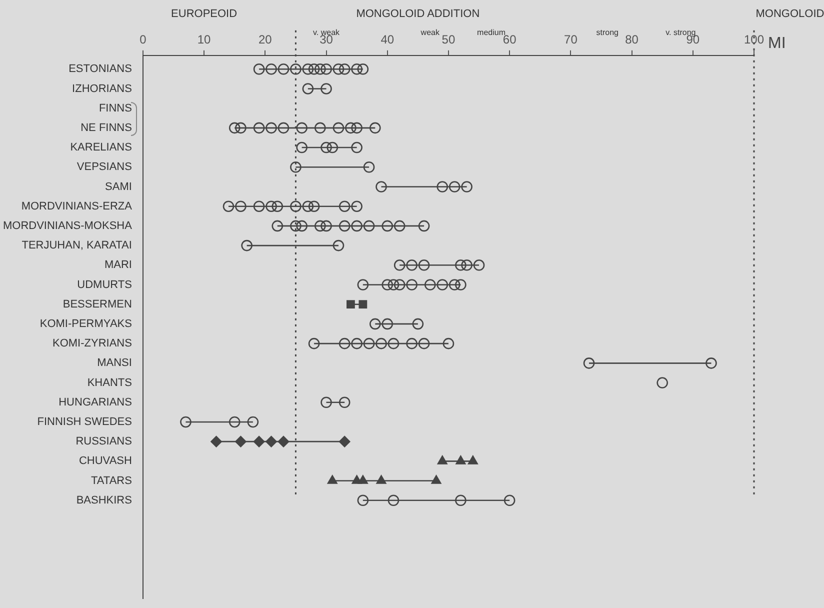 The height and width of the screenshot is (608, 824). I want to click on x-tick-label: 0, so click(143, 39).